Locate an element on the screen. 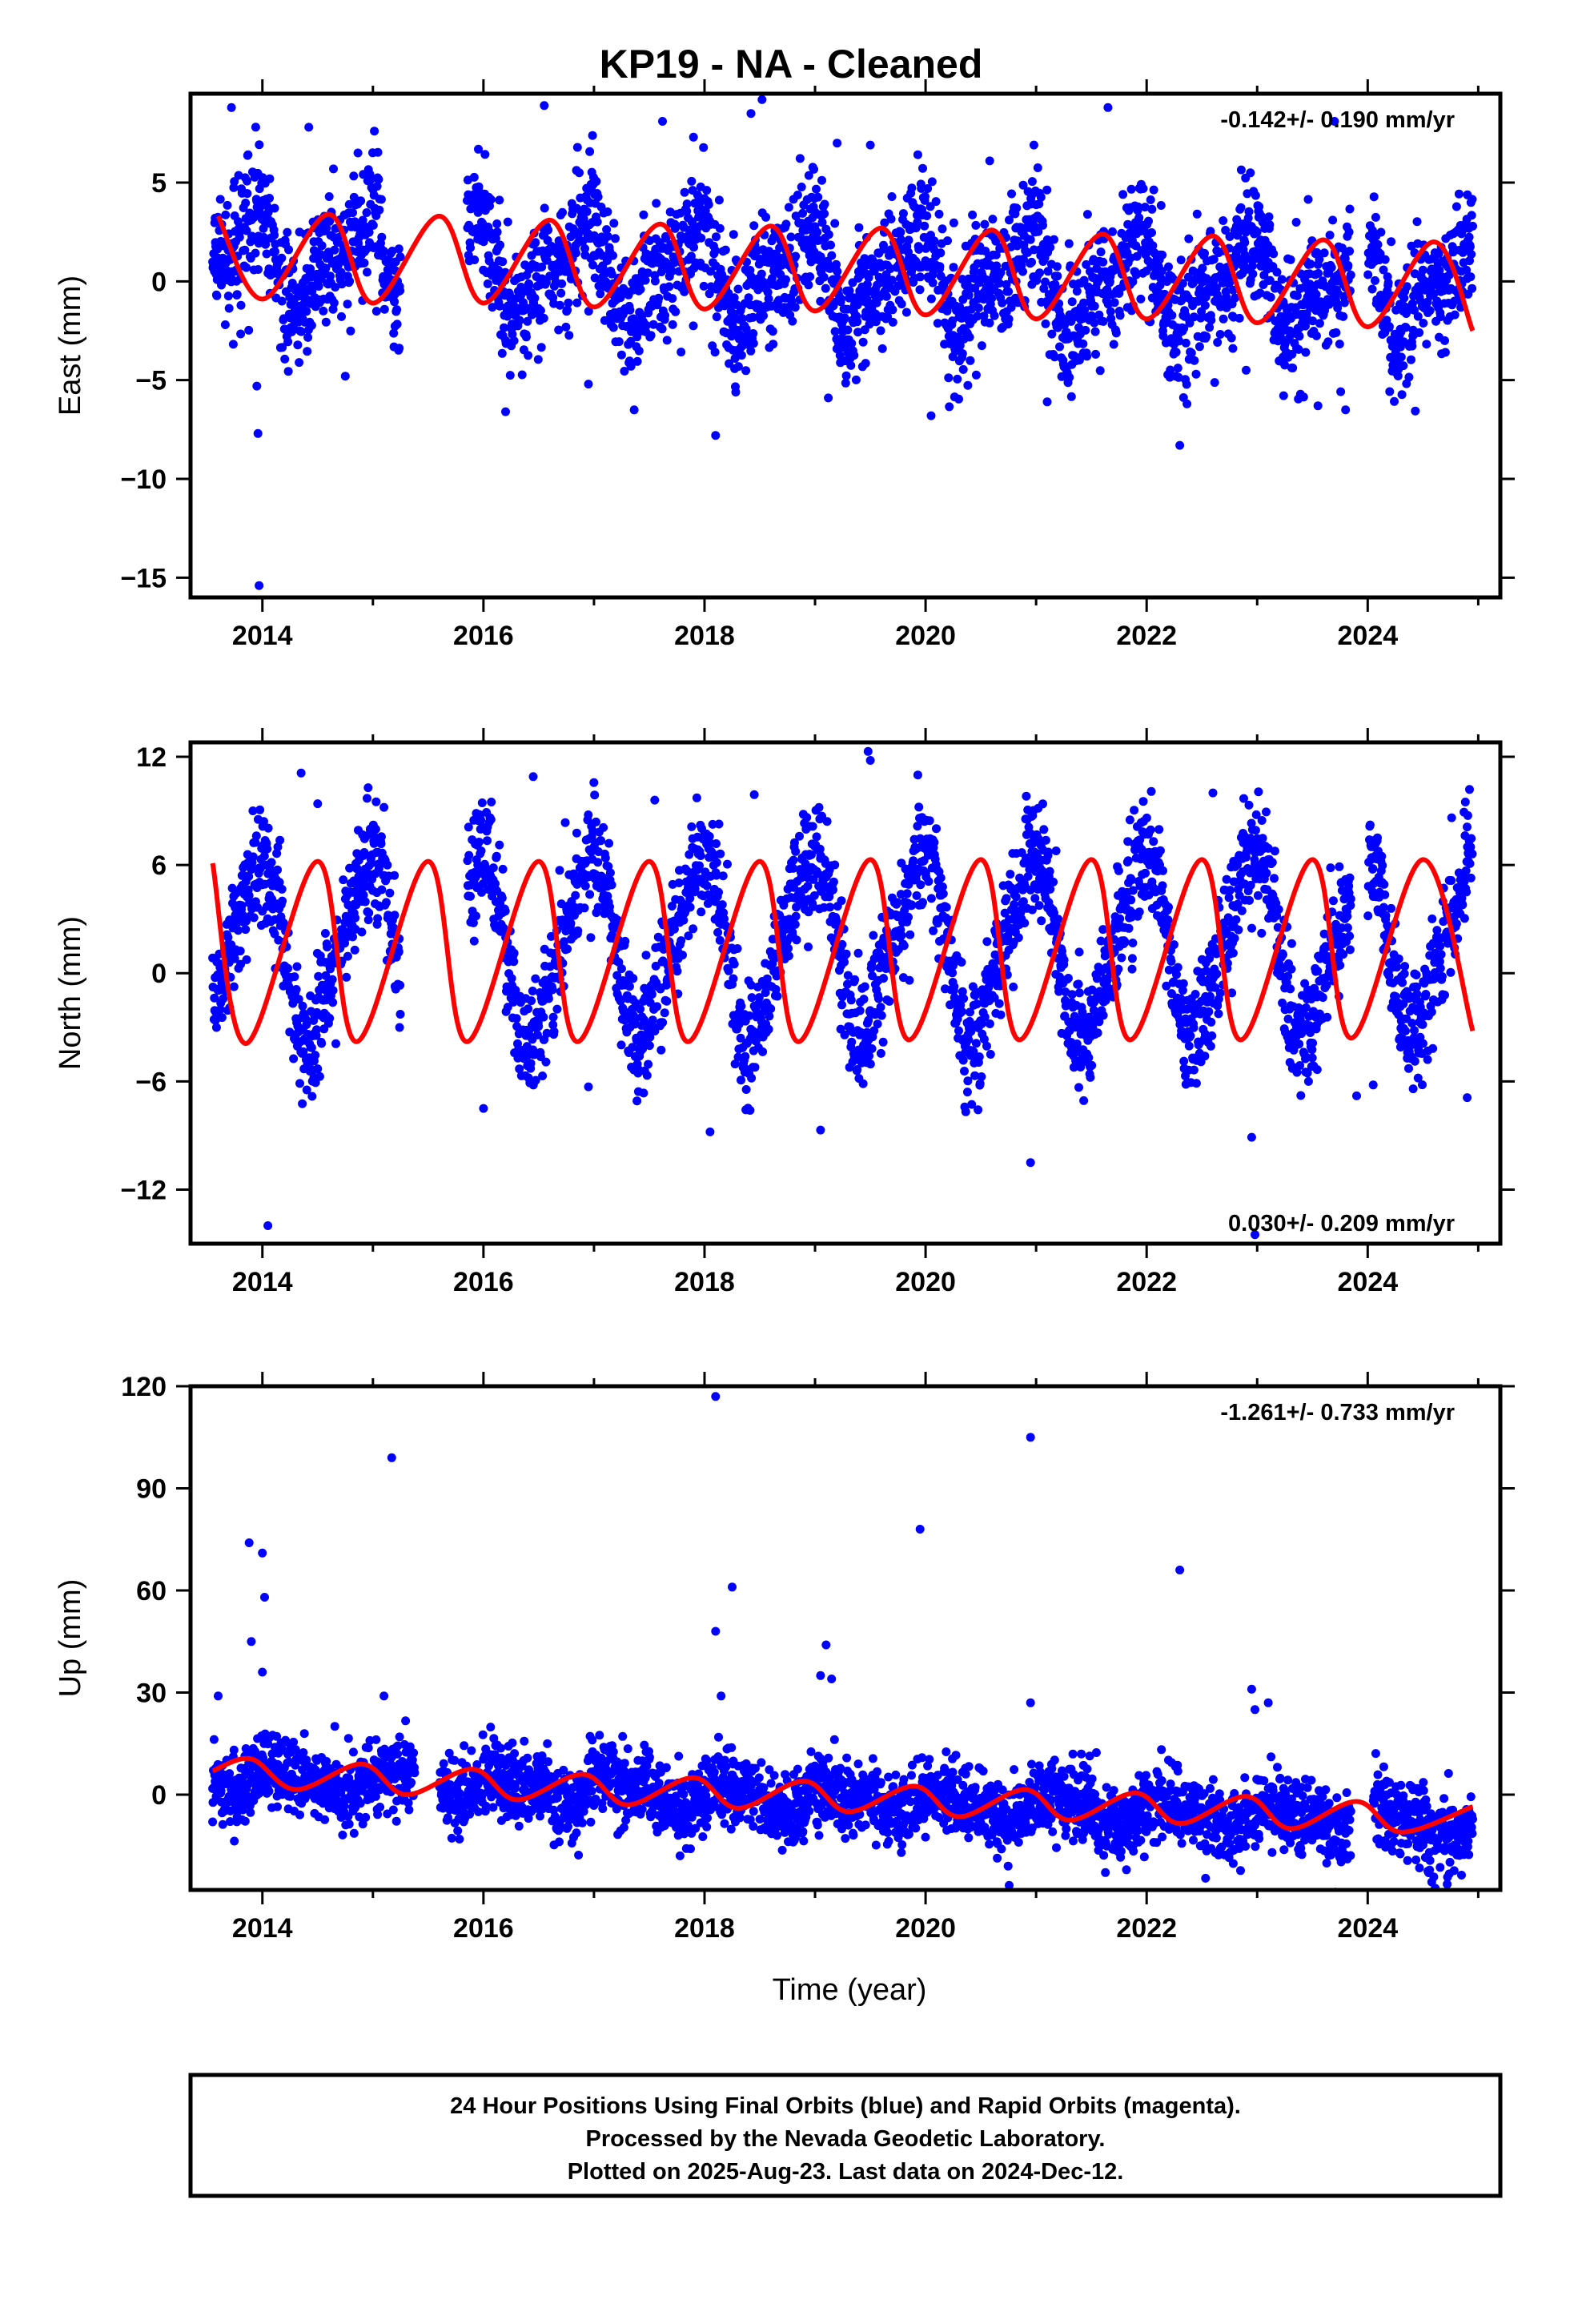  x-tick-label: 2018 is located at coordinates (704, 636).